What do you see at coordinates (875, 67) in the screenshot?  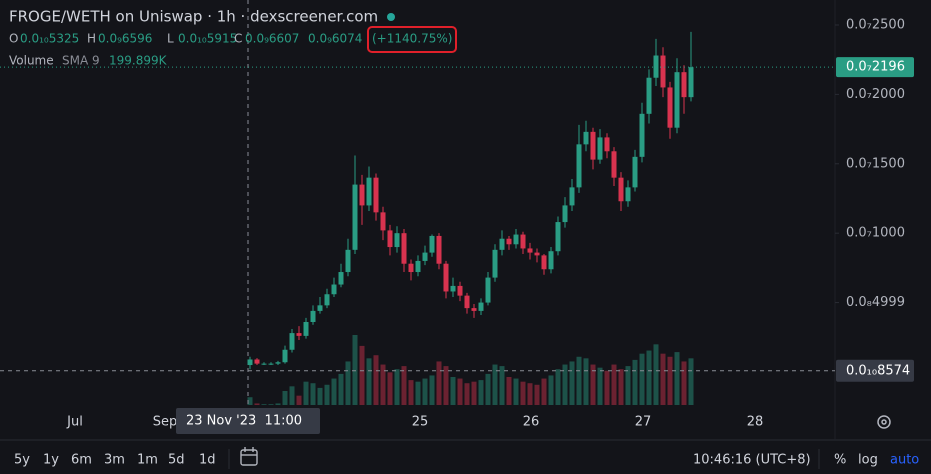 I see `last-price-label: 0.0₇2196` at bounding box center [875, 67].